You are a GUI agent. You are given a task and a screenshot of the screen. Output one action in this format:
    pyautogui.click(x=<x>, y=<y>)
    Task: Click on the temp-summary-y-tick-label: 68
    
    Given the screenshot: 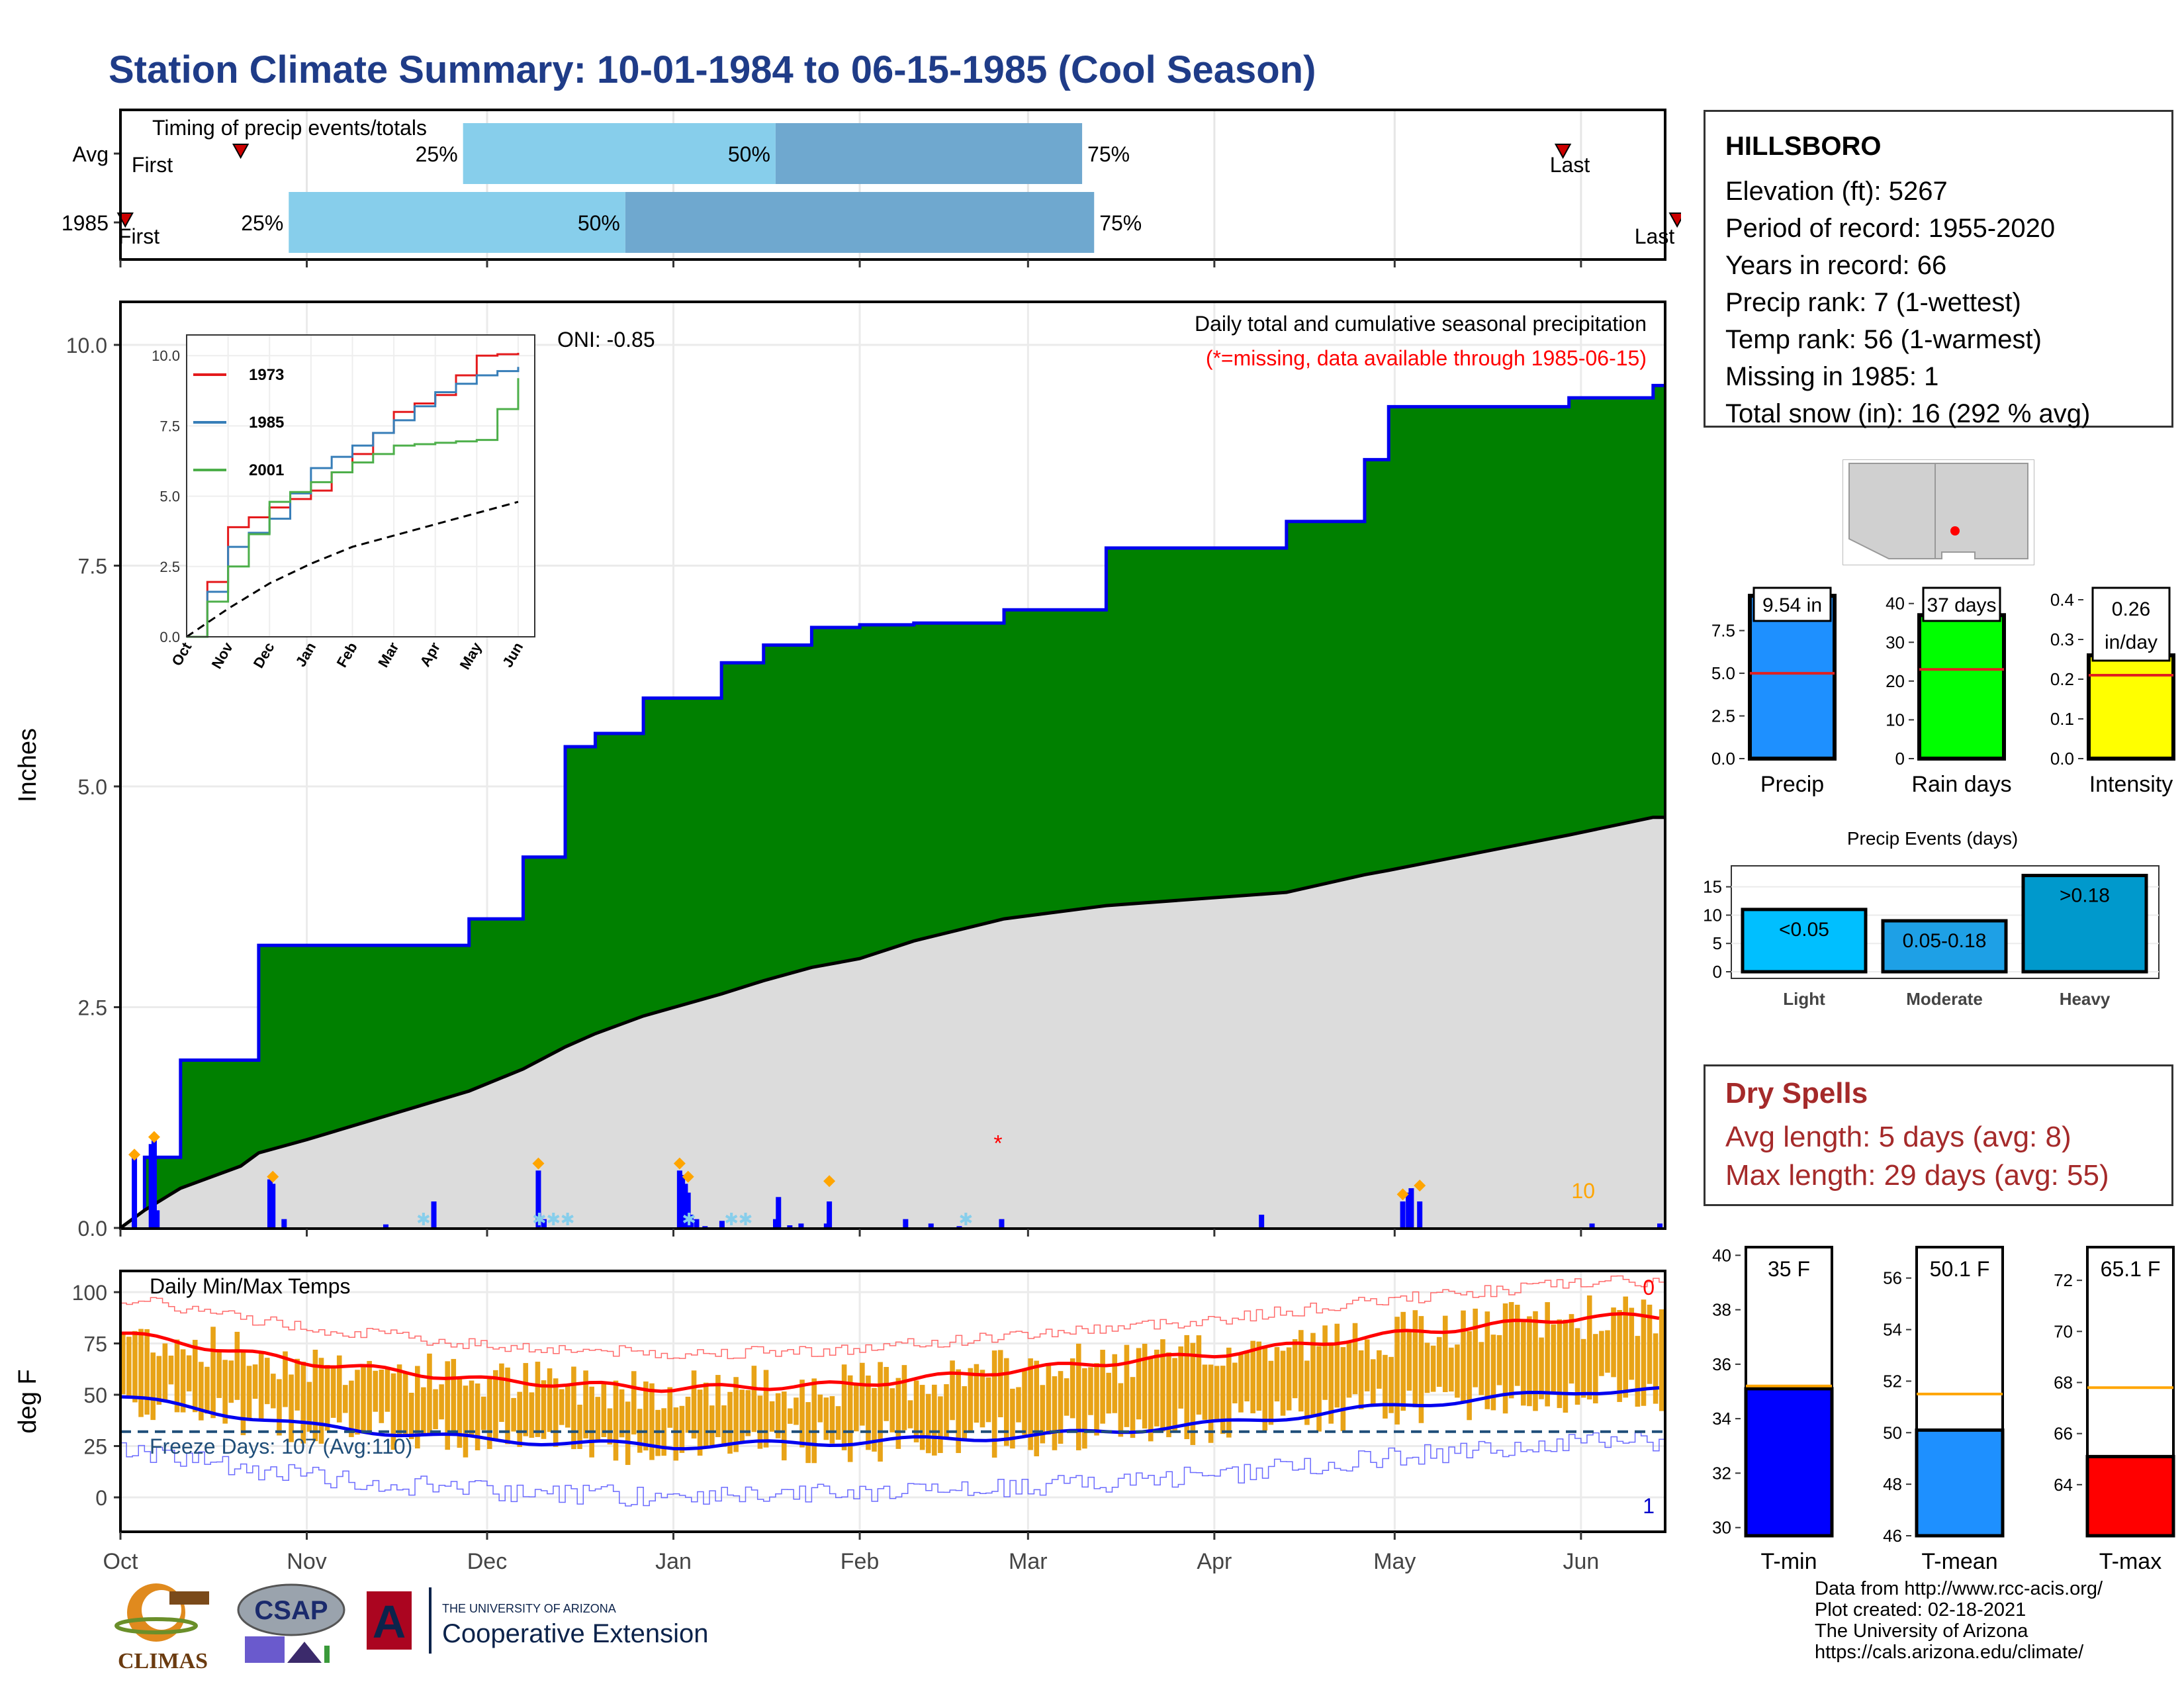 What is the action you would take?
    pyautogui.click(x=2063, y=1382)
    